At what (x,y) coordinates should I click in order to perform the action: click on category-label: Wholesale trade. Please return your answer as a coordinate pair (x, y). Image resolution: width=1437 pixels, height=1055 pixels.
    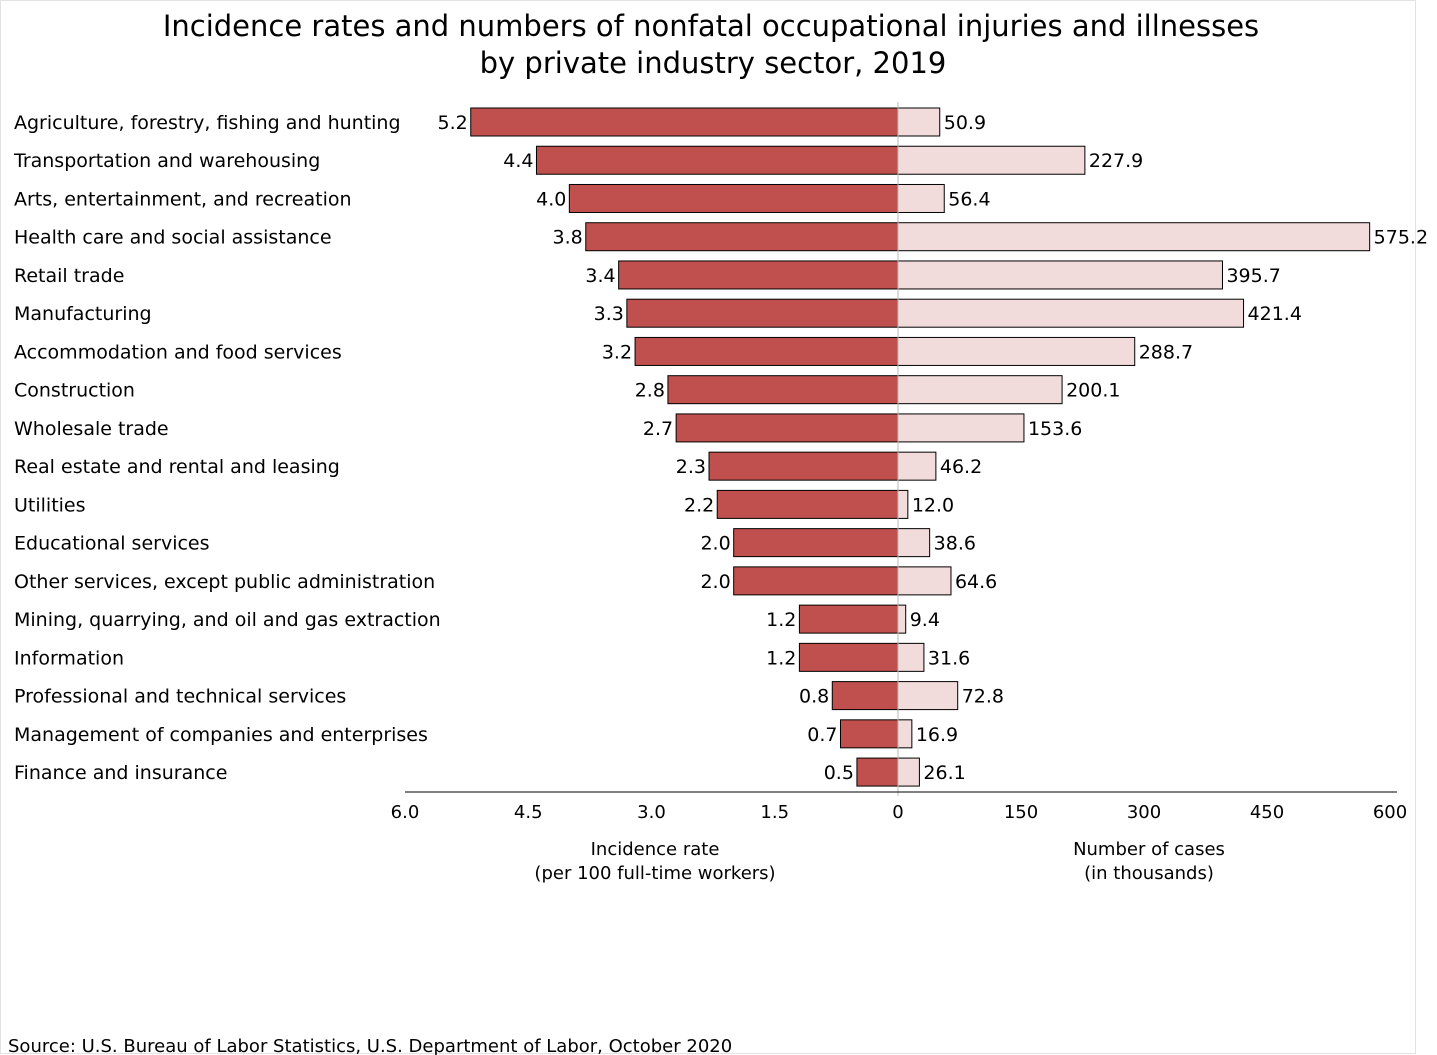
    Looking at the image, I should click on (91, 429).